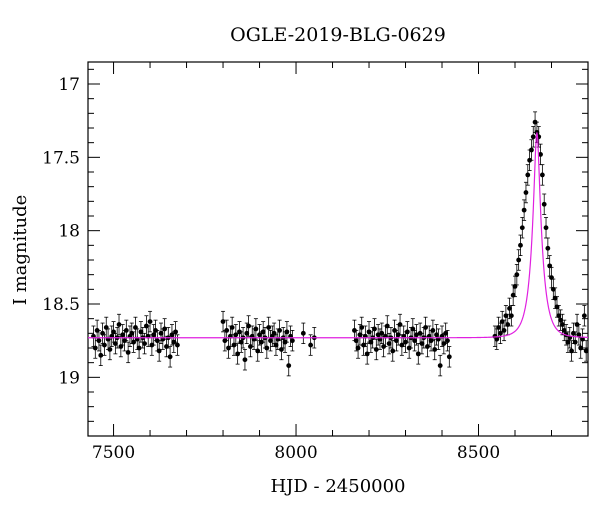 The height and width of the screenshot is (512, 600). Describe the element at coordinates (113, 453) in the screenshot. I see `x-tick-label: 7500` at that location.